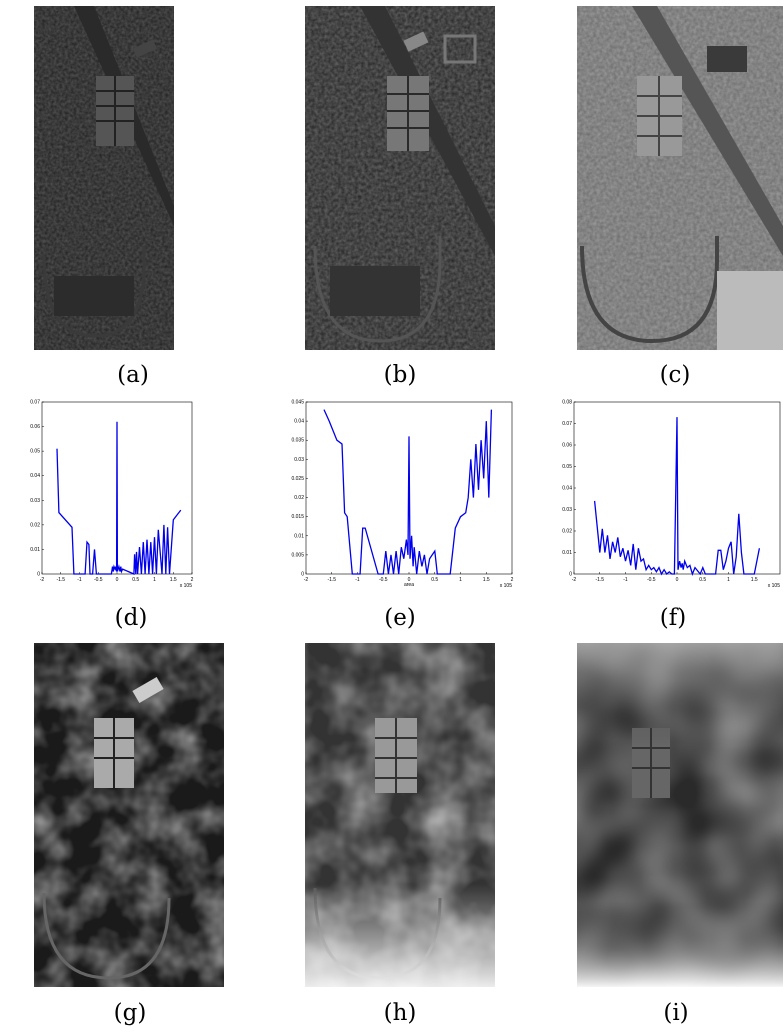  Describe the element at coordinates (297, 479) in the screenshot. I see `y-tick-label: 0.025` at that location.